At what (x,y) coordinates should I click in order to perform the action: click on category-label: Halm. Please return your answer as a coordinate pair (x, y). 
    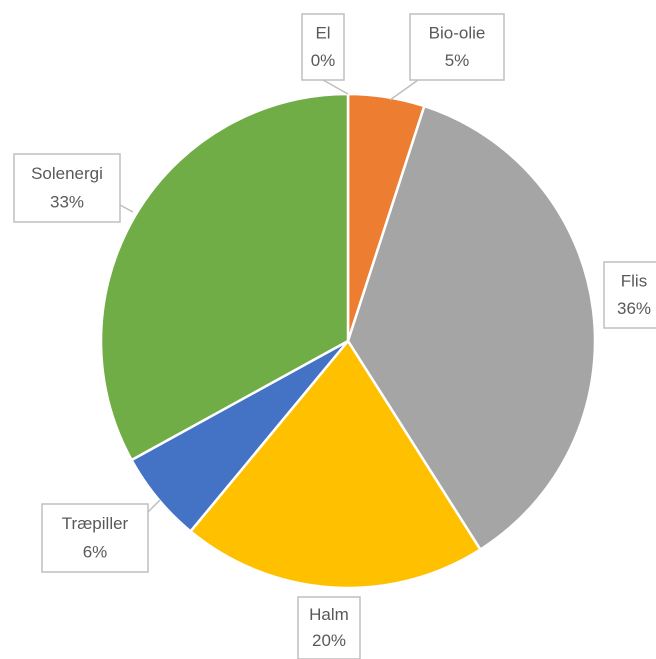
    Looking at the image, I should click on (329, 614).